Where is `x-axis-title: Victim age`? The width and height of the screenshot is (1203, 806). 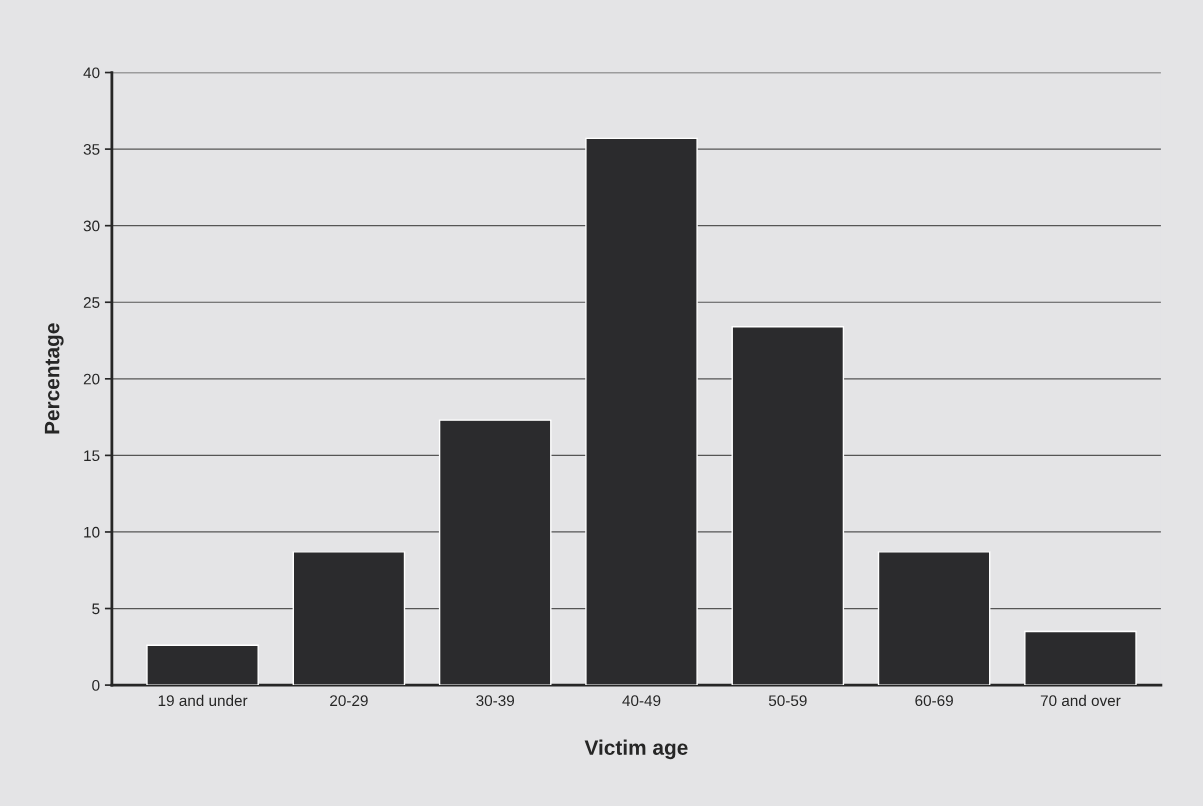 x-axis-title: Victim age is located at coordinates (636, 749).